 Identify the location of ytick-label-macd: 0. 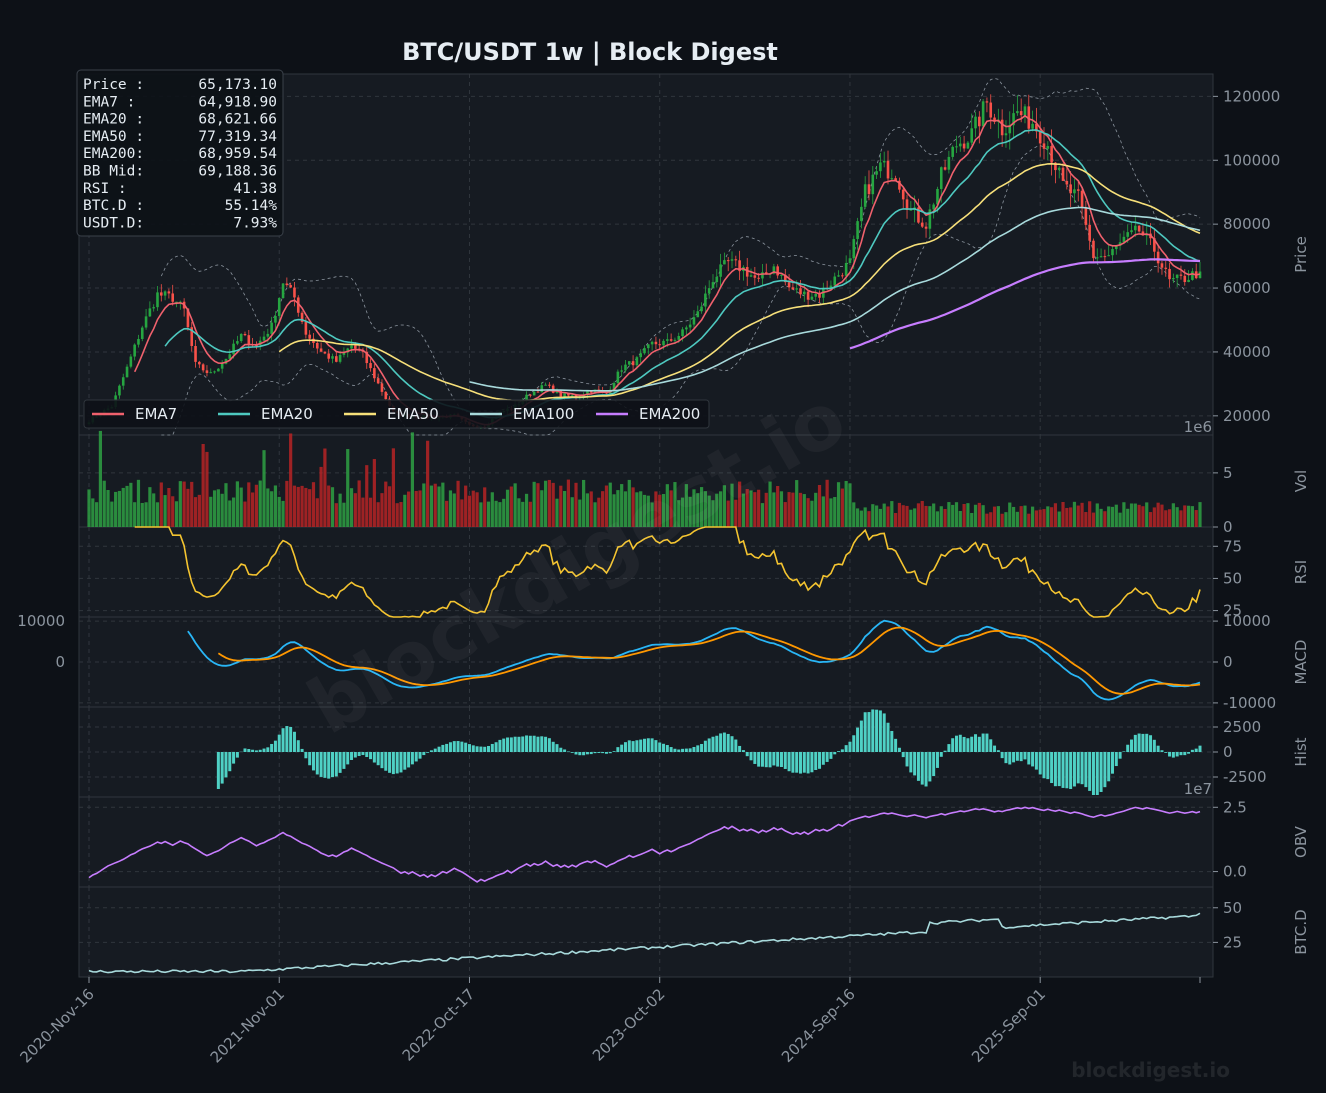
(1228, 662).